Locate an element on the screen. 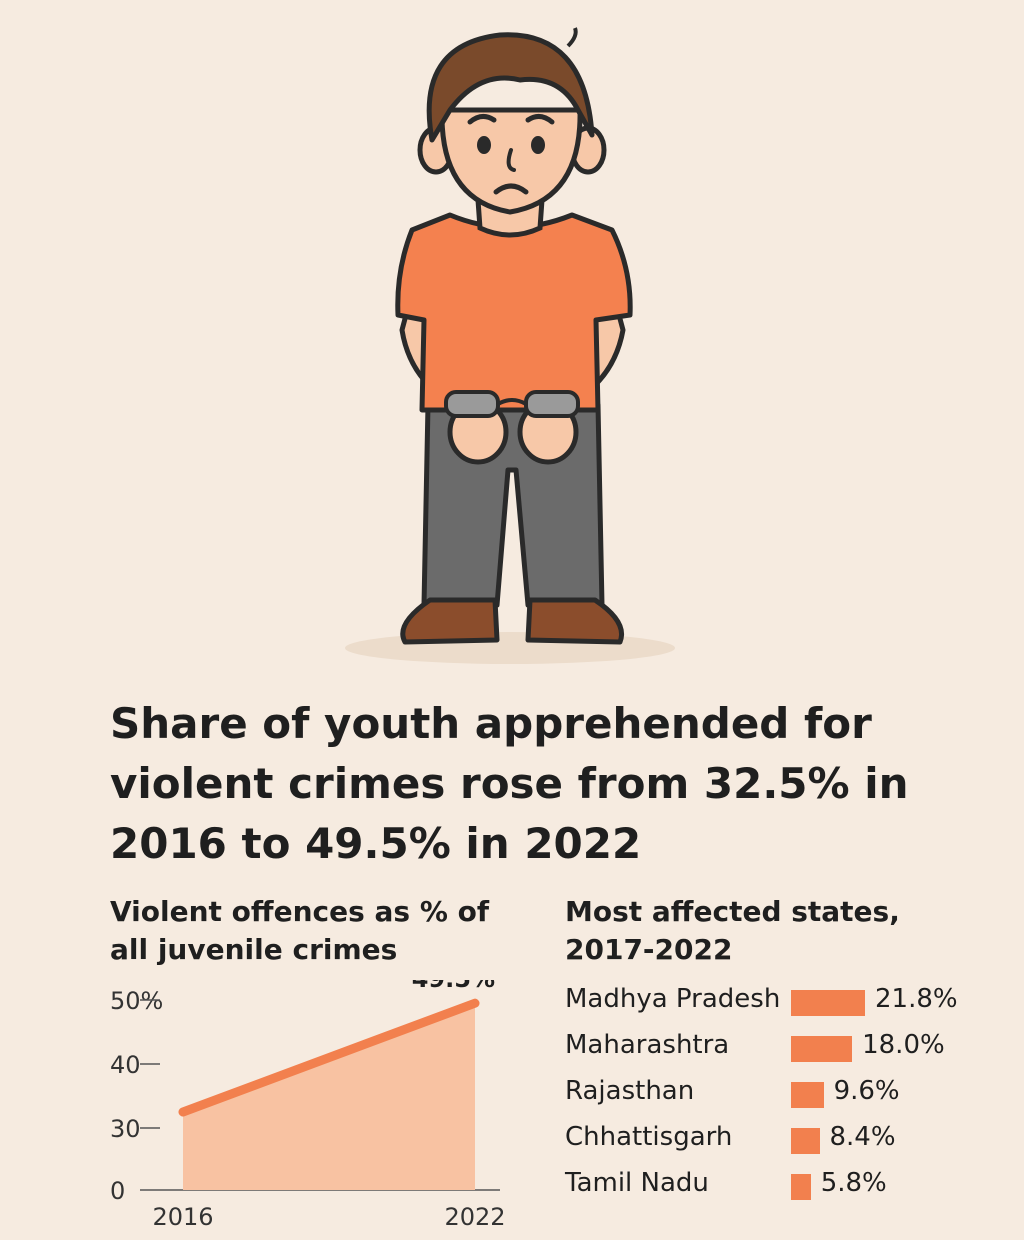 This screenshot has height=1240, width=1024. x-tick-label: 2022 is located at coordinates (474, 1217).